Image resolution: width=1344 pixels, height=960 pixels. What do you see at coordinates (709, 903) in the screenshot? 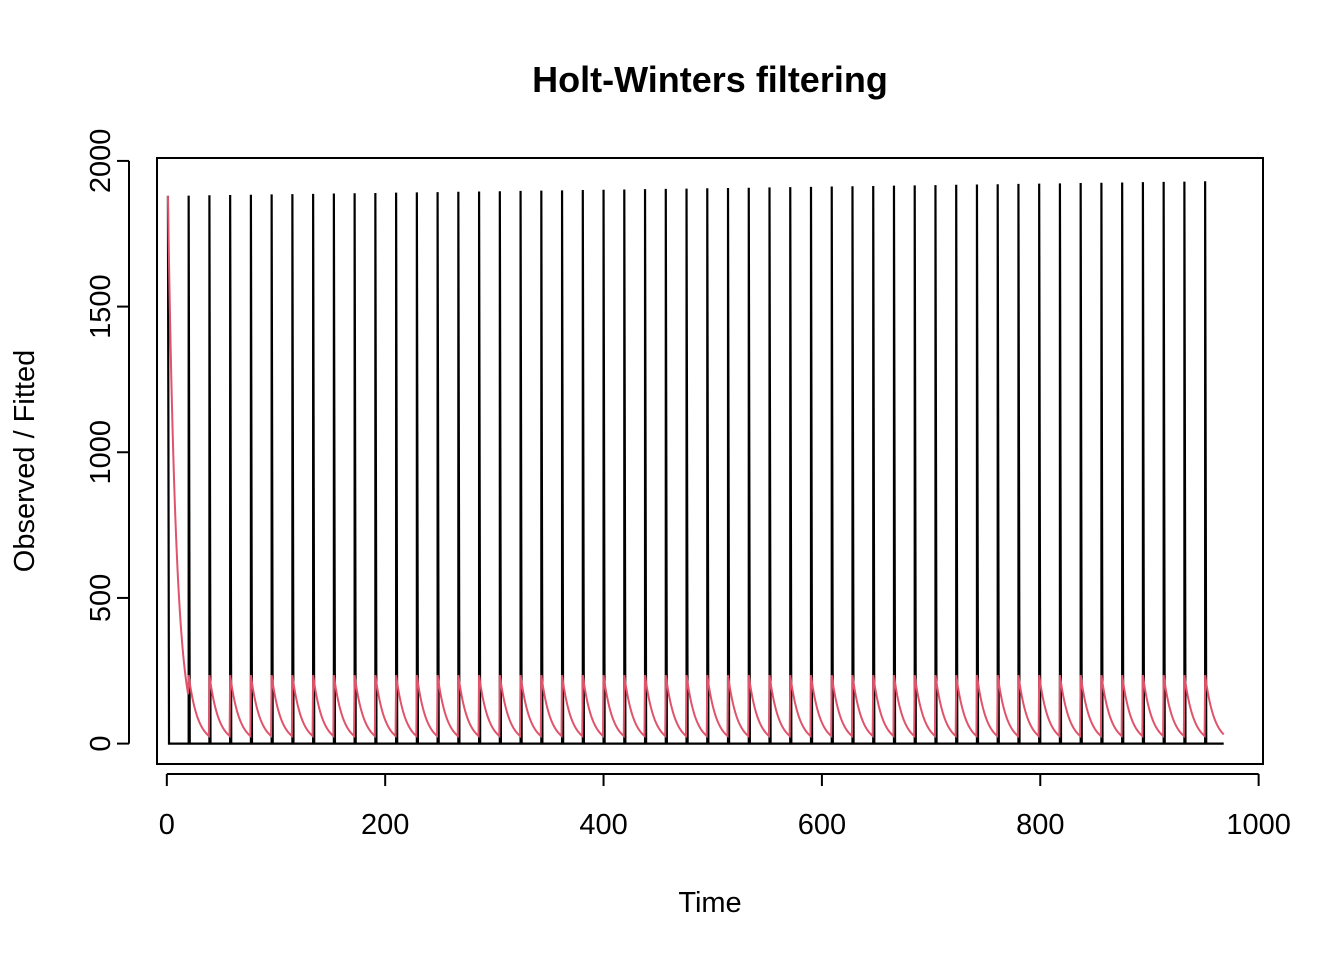
I see `x-axis-label: Time` at bounding box center [709, 903].